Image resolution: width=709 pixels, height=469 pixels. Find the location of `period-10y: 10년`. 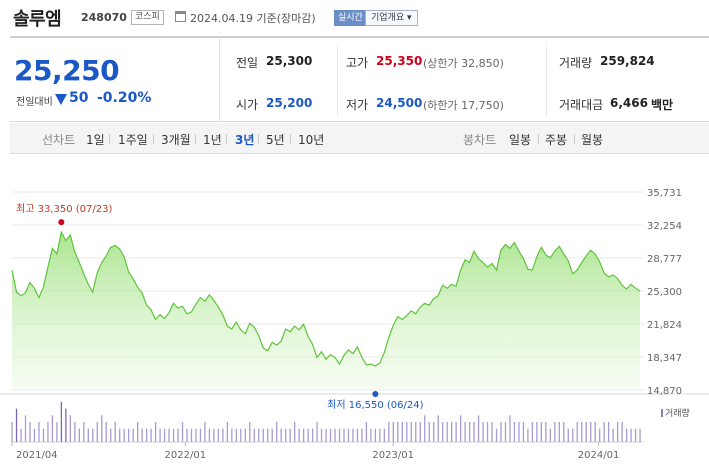

period-10y: 10년 is located at coordinates (311, 140).